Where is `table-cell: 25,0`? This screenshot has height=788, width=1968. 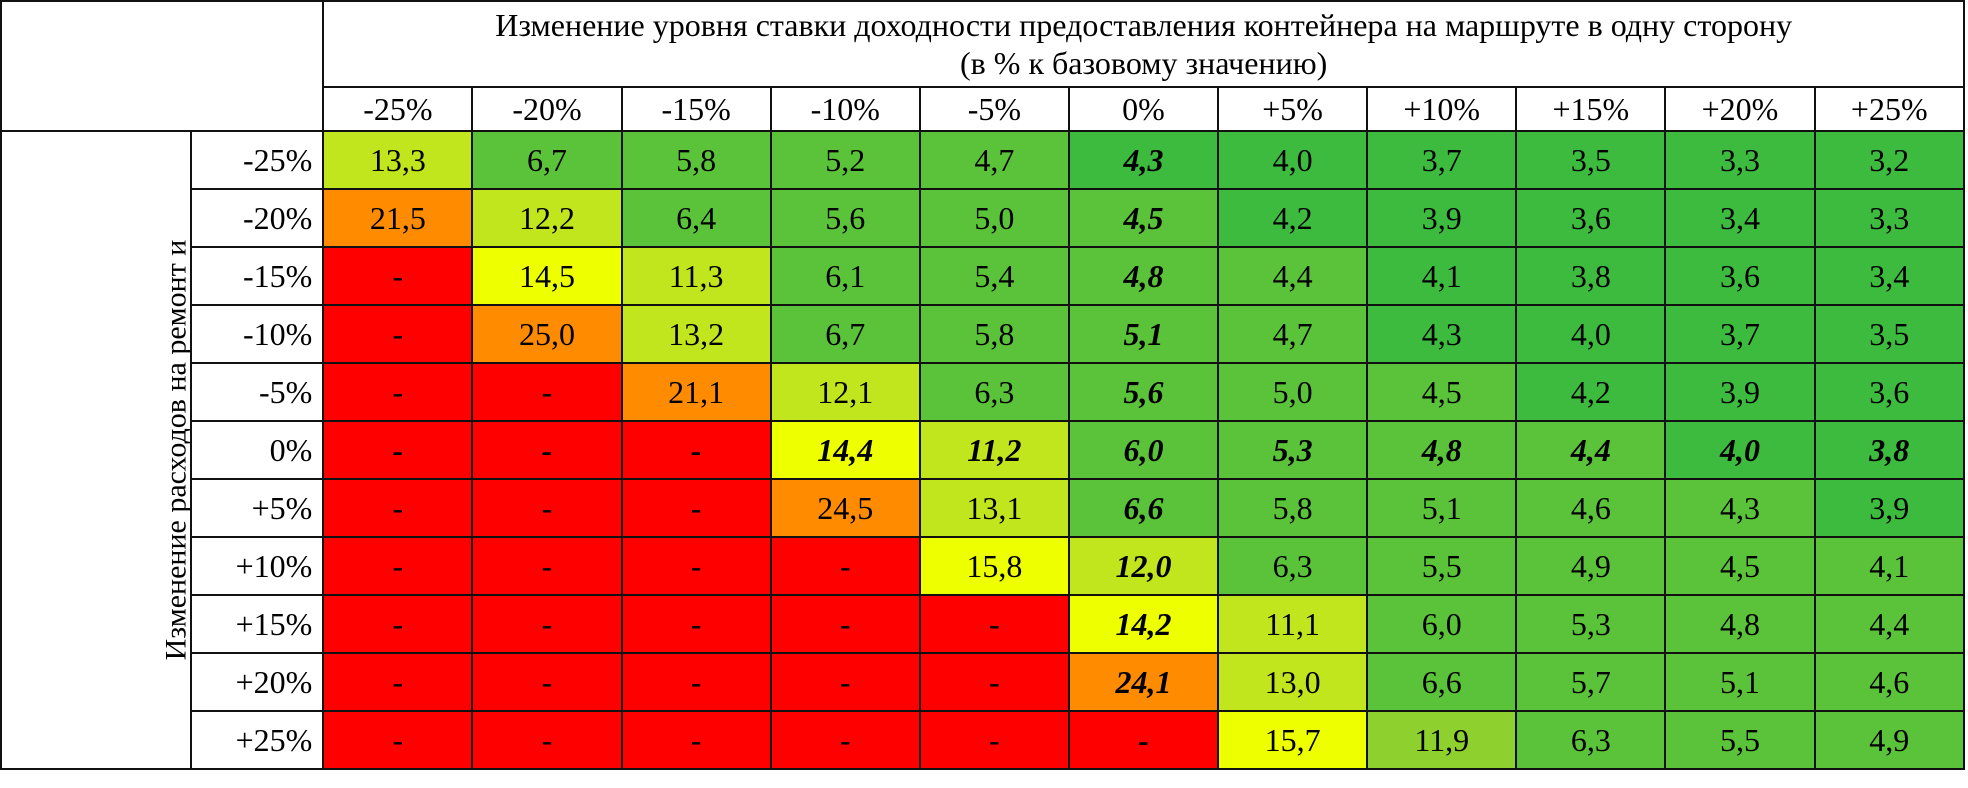
table-cell: 25,0 is located at coordinates (547, 334).